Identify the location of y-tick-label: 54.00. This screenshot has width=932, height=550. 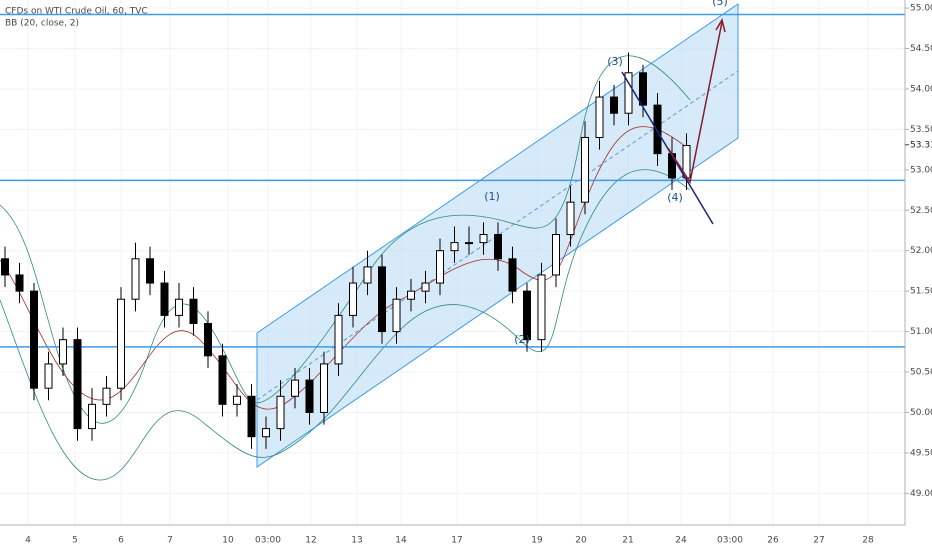
(921, 89).